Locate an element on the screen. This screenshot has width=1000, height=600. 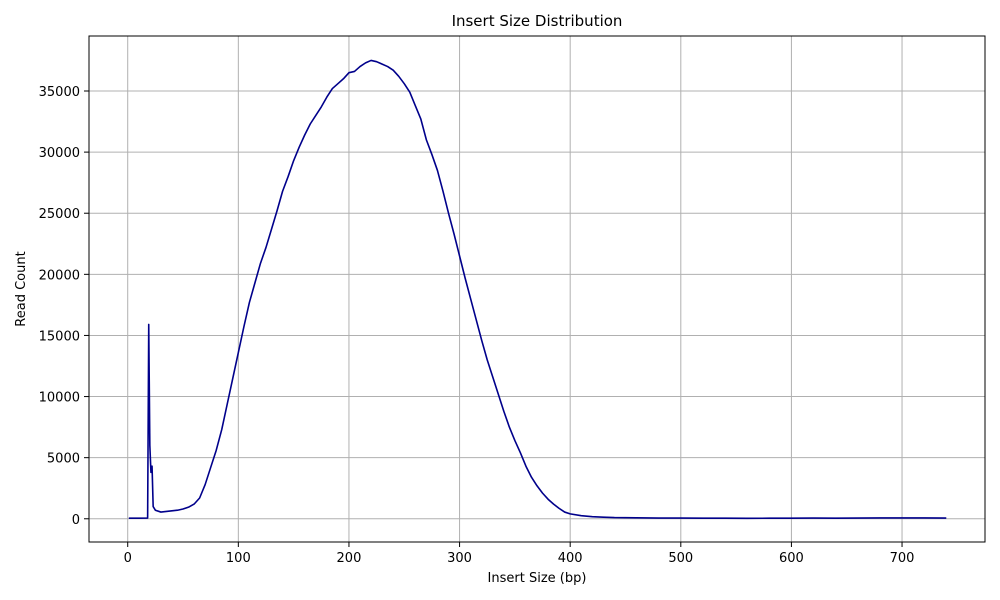
x-tick-label: 200 is located at coordinates (349, 558).